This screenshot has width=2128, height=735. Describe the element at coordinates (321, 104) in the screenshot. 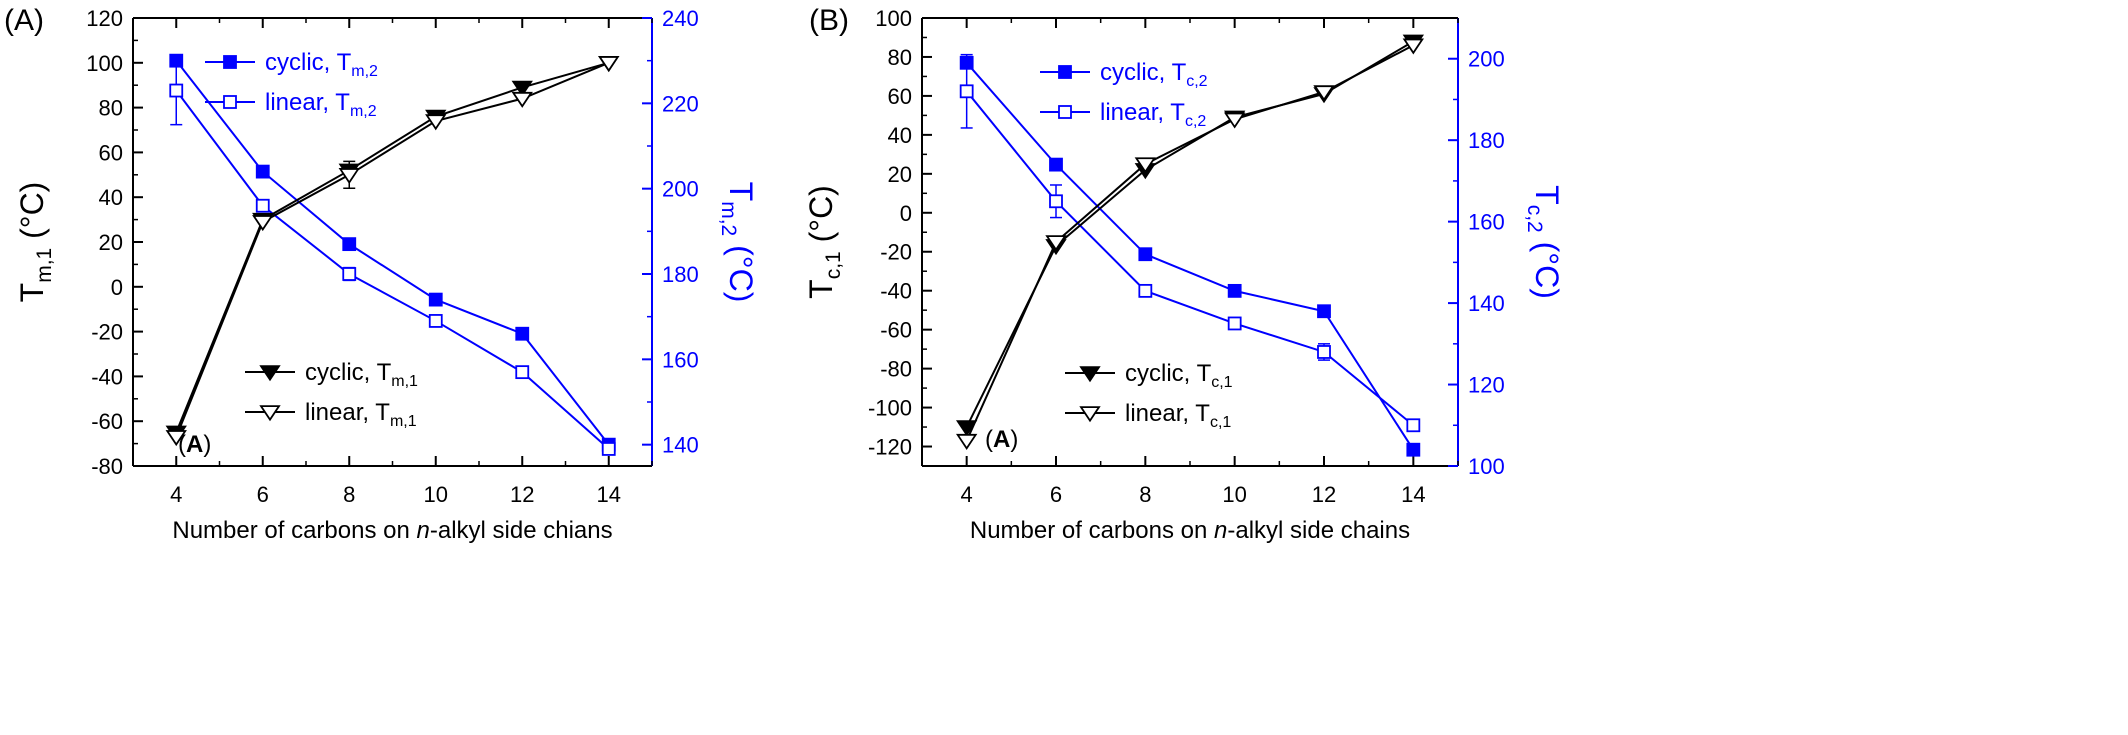

I see `legend-label: linear, Tm,2` at that location.